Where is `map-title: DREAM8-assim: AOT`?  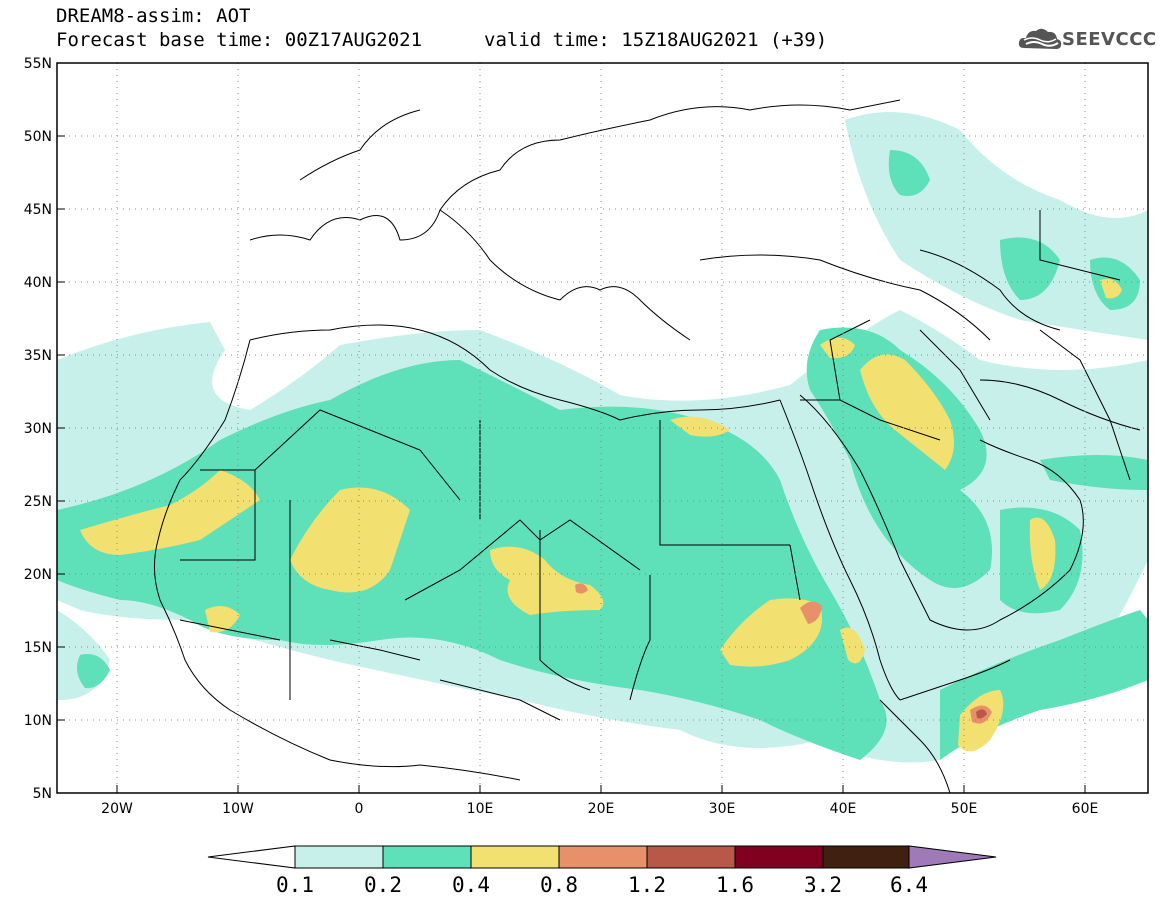 map-title: DREAM8-assim: AOT is located at coordinates (153, 16).